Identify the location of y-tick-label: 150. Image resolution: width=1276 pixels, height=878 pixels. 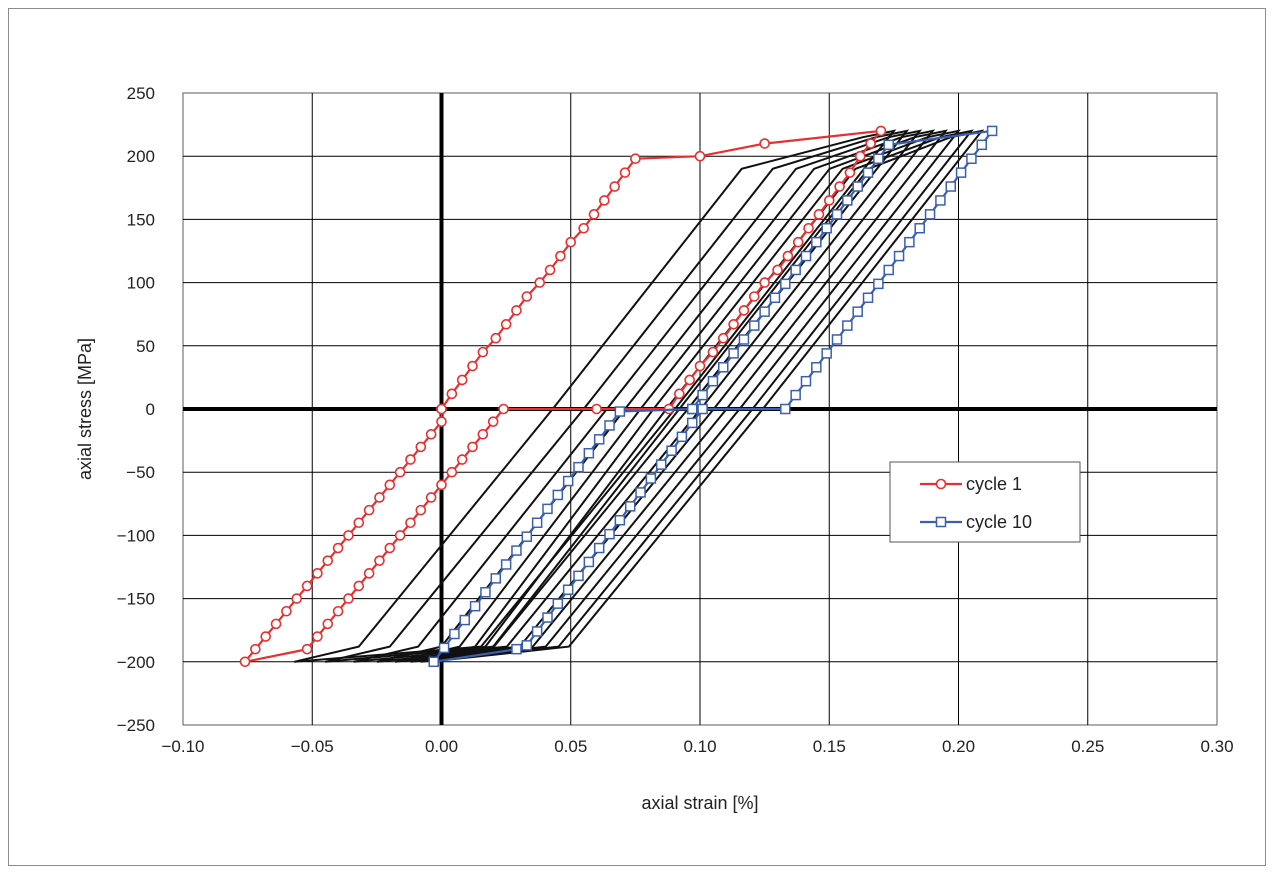
(141, 219).